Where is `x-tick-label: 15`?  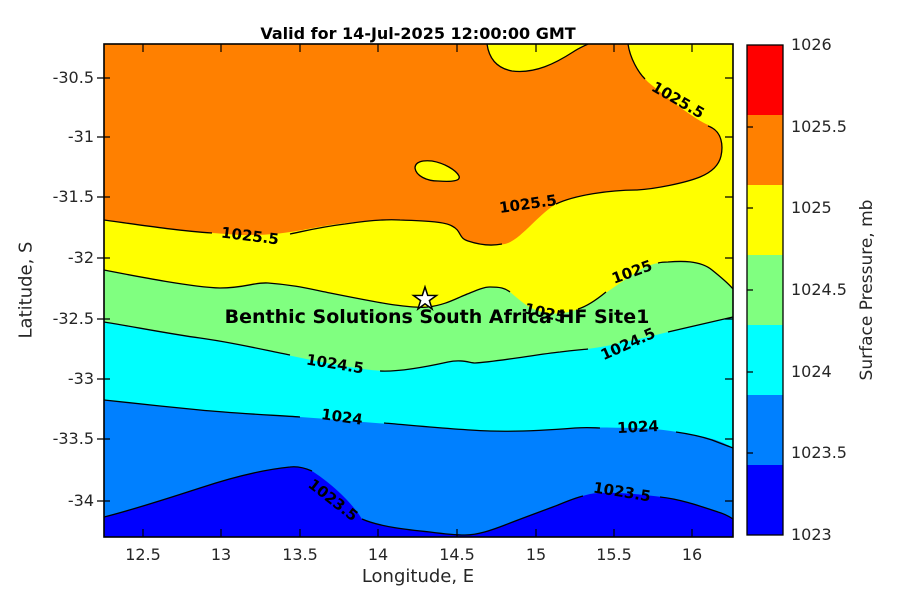 x-tick-label: 15 is located at coordinates (536, 554).